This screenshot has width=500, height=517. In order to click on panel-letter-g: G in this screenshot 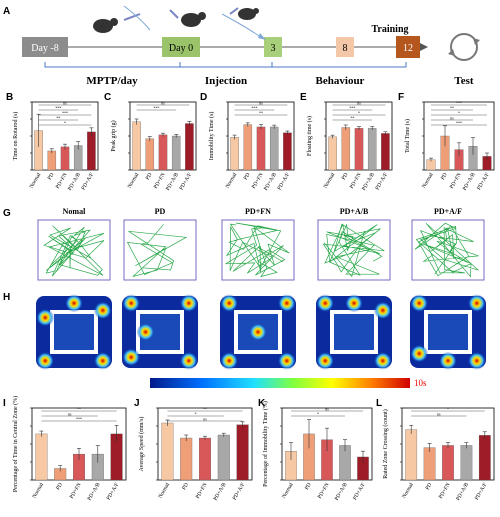, I will do `click(7, 213)`.